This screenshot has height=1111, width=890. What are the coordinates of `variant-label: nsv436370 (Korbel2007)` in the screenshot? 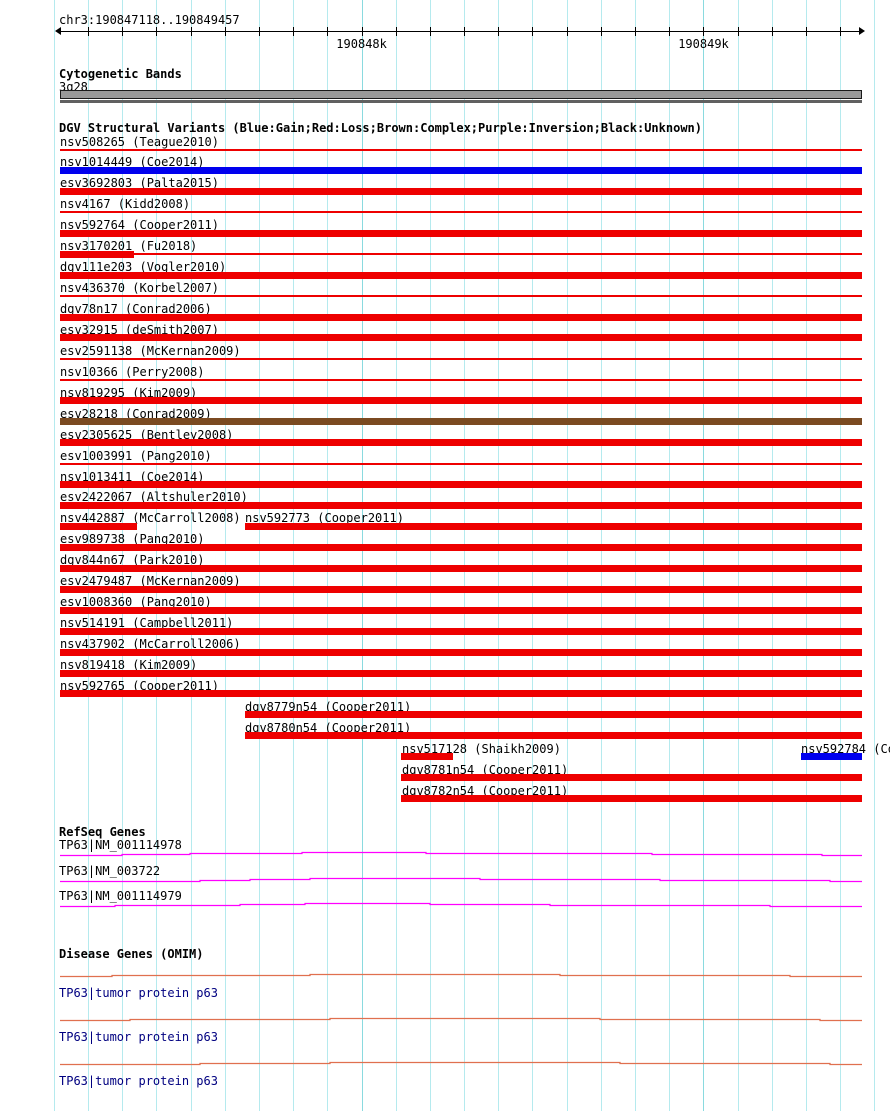 It's located at (139, 288).